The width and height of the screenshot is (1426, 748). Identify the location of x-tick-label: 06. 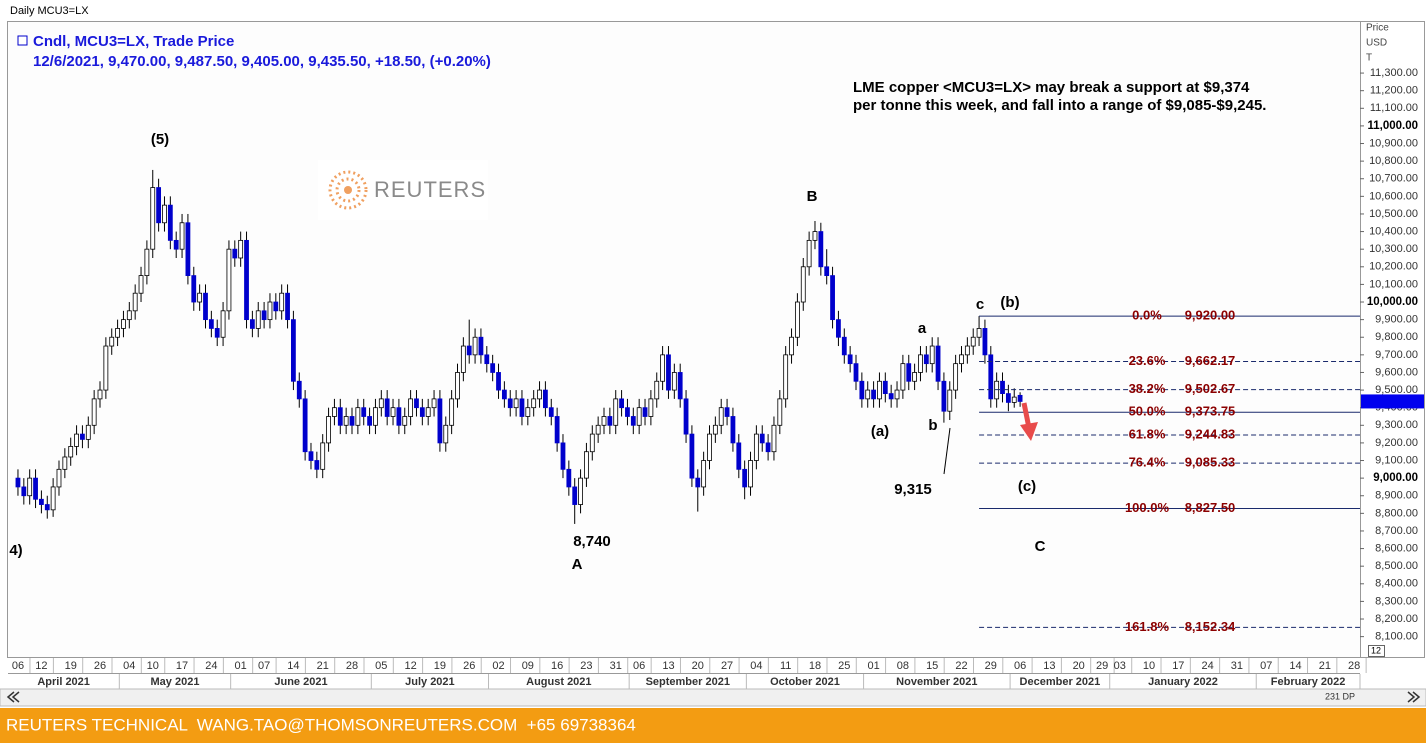
(639, 666).